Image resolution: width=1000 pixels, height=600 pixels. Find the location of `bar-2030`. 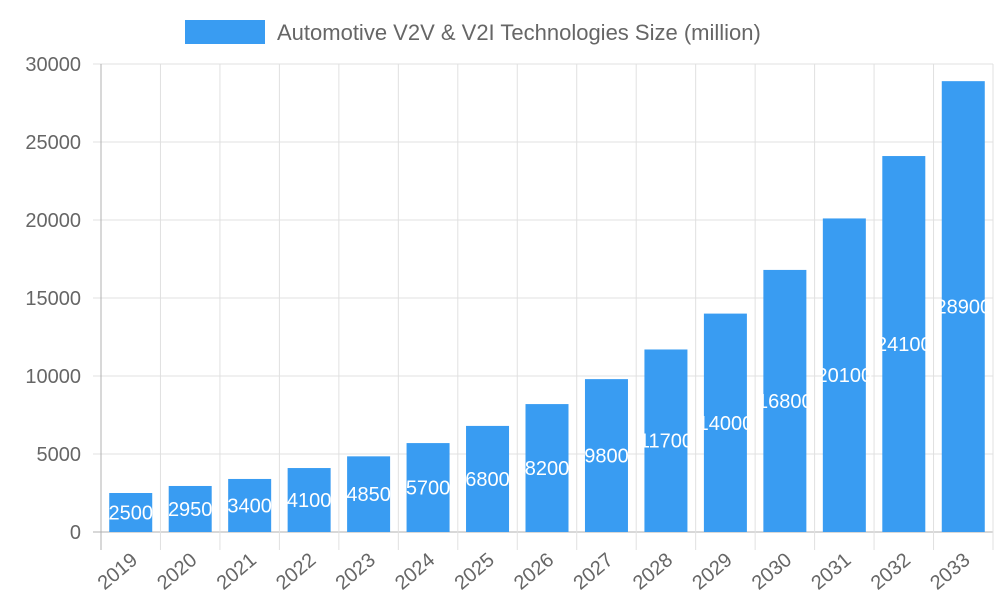

bar-2030 is located at coordinates (785, 400).